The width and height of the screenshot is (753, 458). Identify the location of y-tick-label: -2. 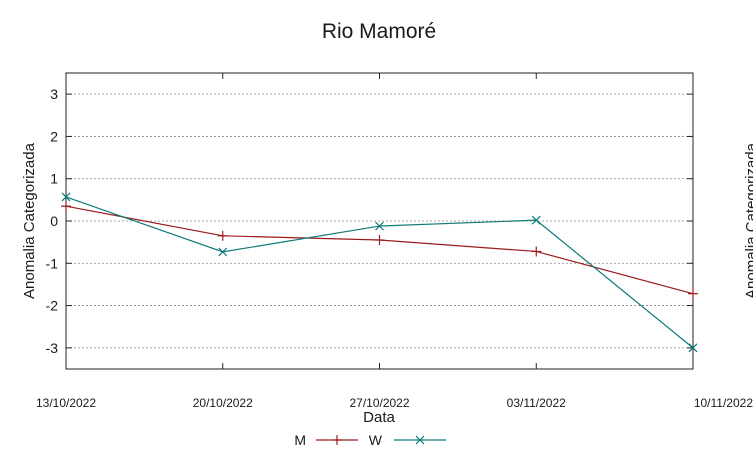
(52, 306).